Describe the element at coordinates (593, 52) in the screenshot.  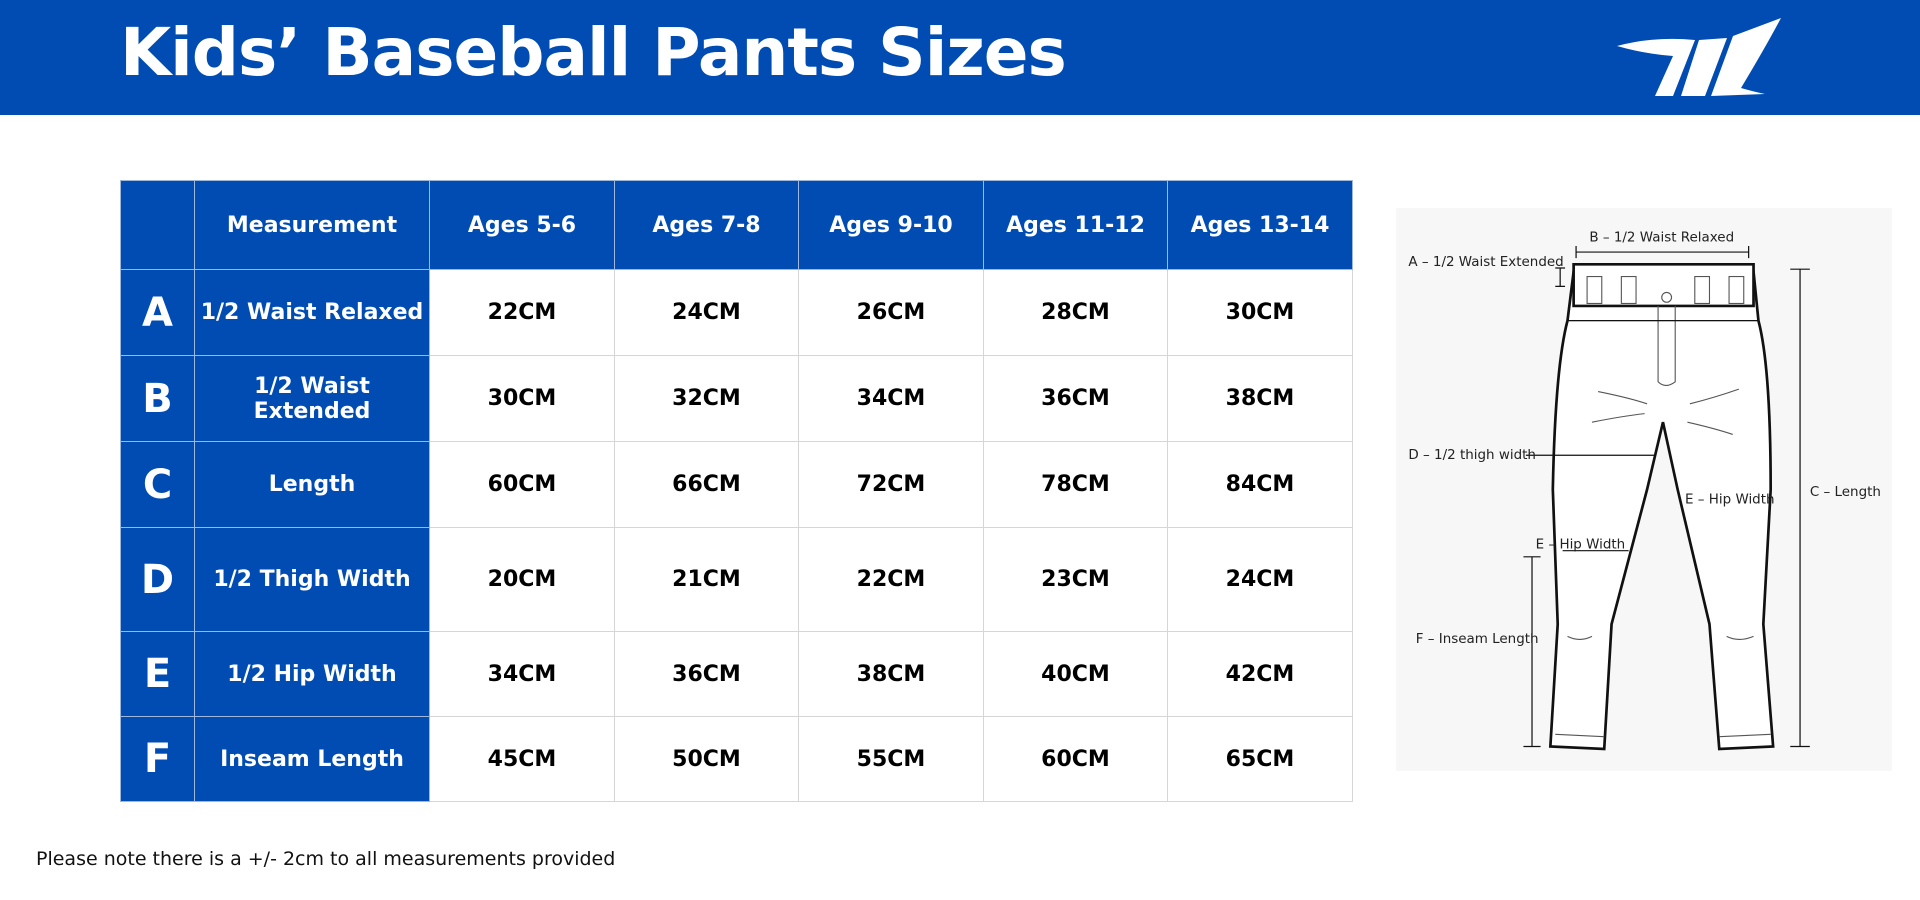
I see `page-title: Kids’ Baseball Pants Sizes` at that location.